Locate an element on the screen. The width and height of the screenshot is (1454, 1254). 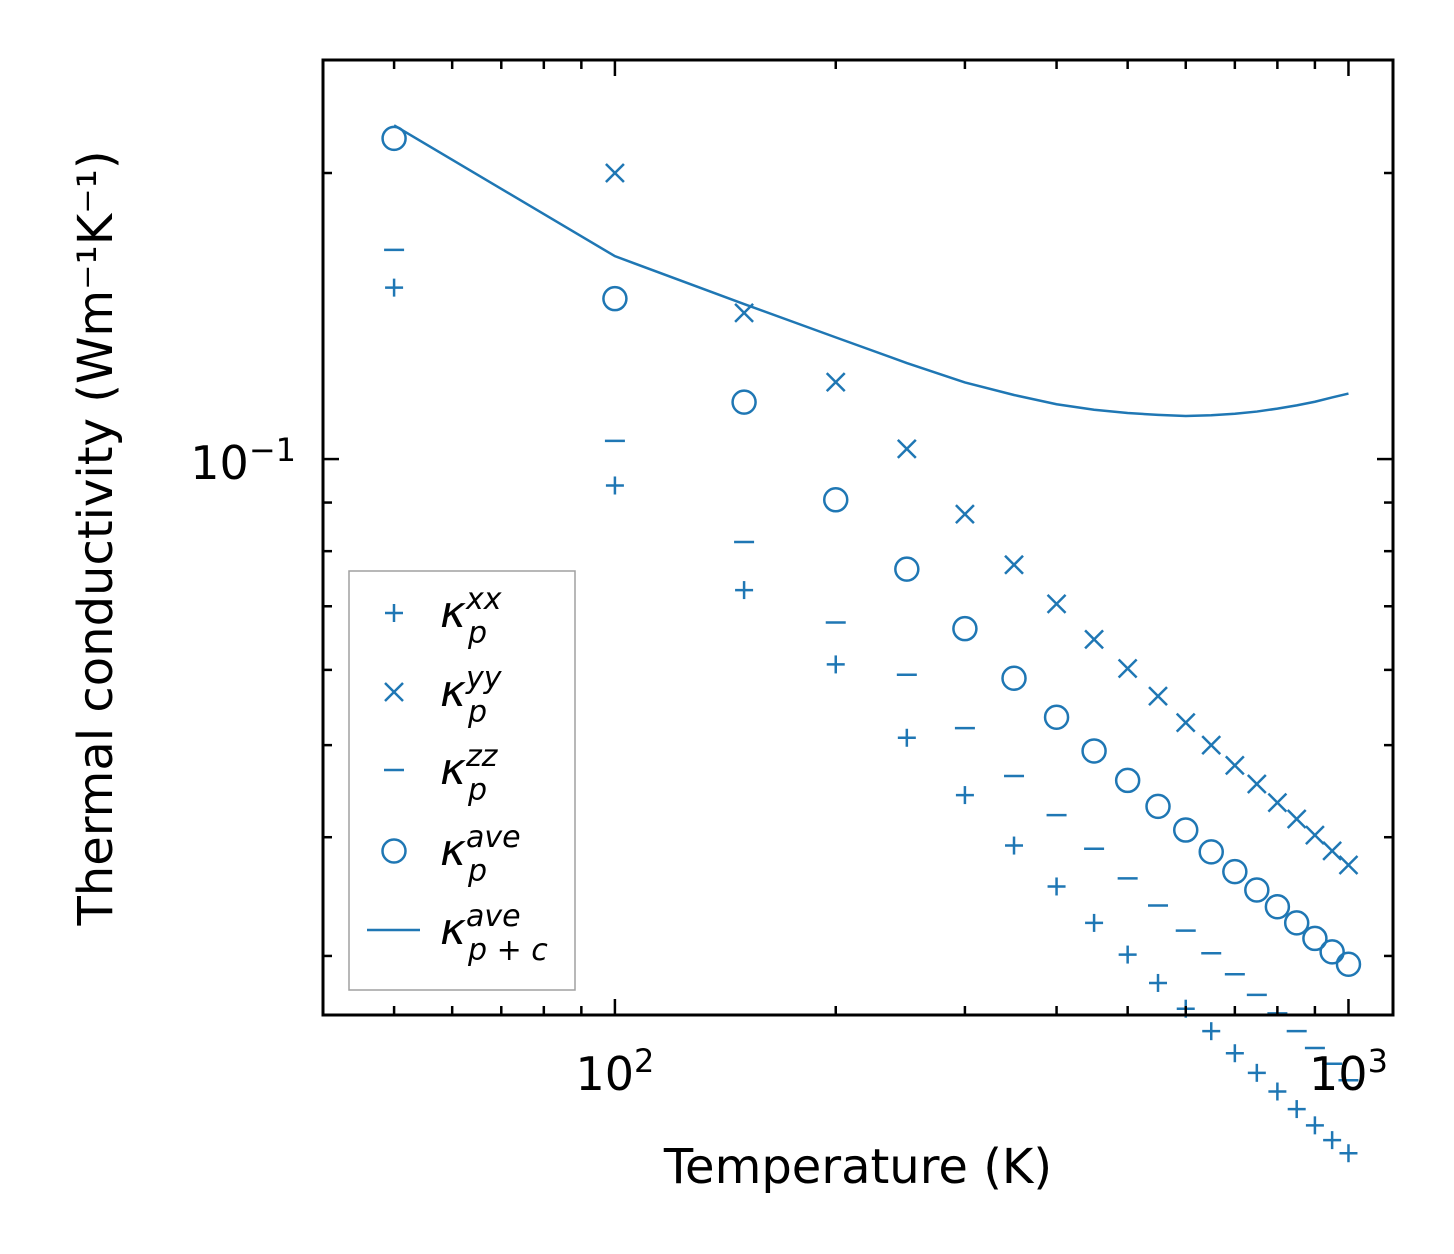
legend-marker-x is located at coordinates (394, 692).